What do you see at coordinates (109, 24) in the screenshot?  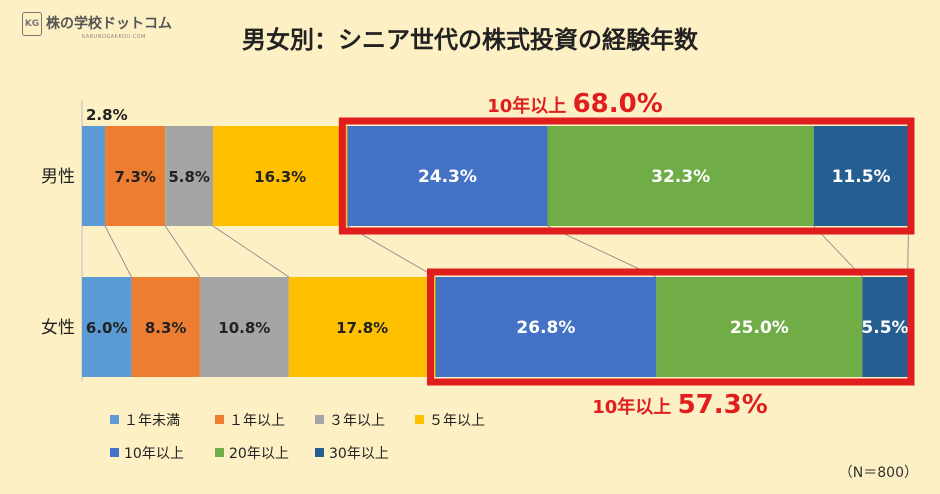 I see `logo-text: 株の学校ドットコム` at bounding box center [109, 24].